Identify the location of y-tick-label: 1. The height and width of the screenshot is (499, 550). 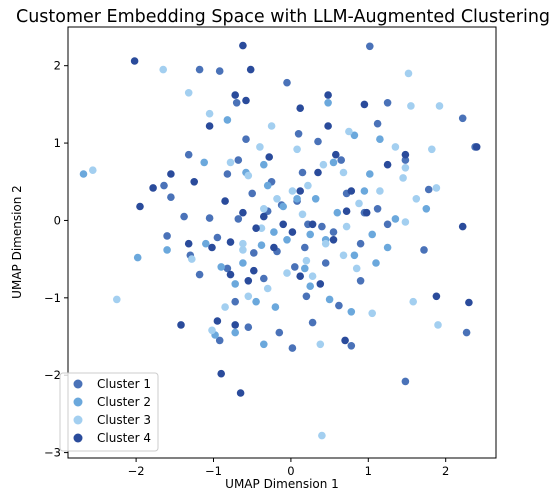
(57, 143).